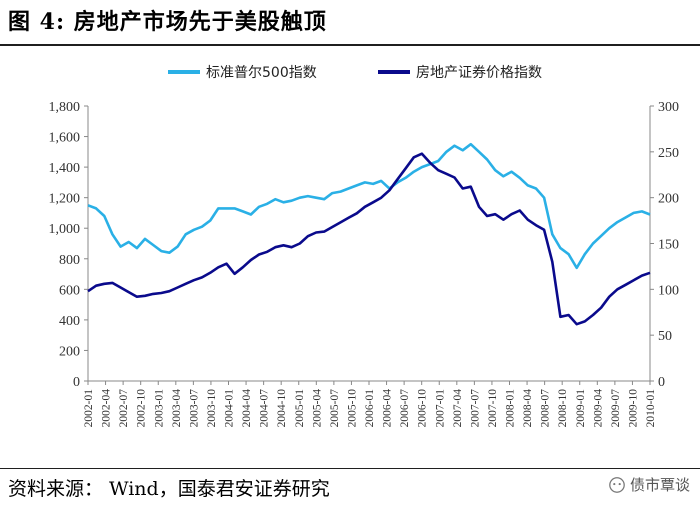 The image size is (700, 513). I want to click on left-tick-label: 800, so click(69, 260).